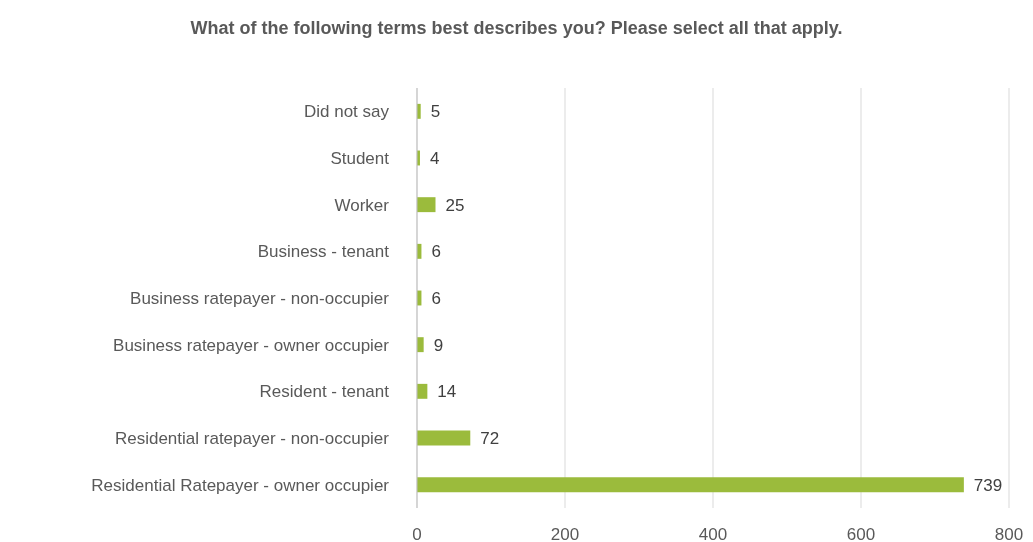  What do you see at coordinates (240, 485) in the screenshot?
I see `y-tick-label: Residential Ratepayer - owner occupier` at bounding box center [240, 485].